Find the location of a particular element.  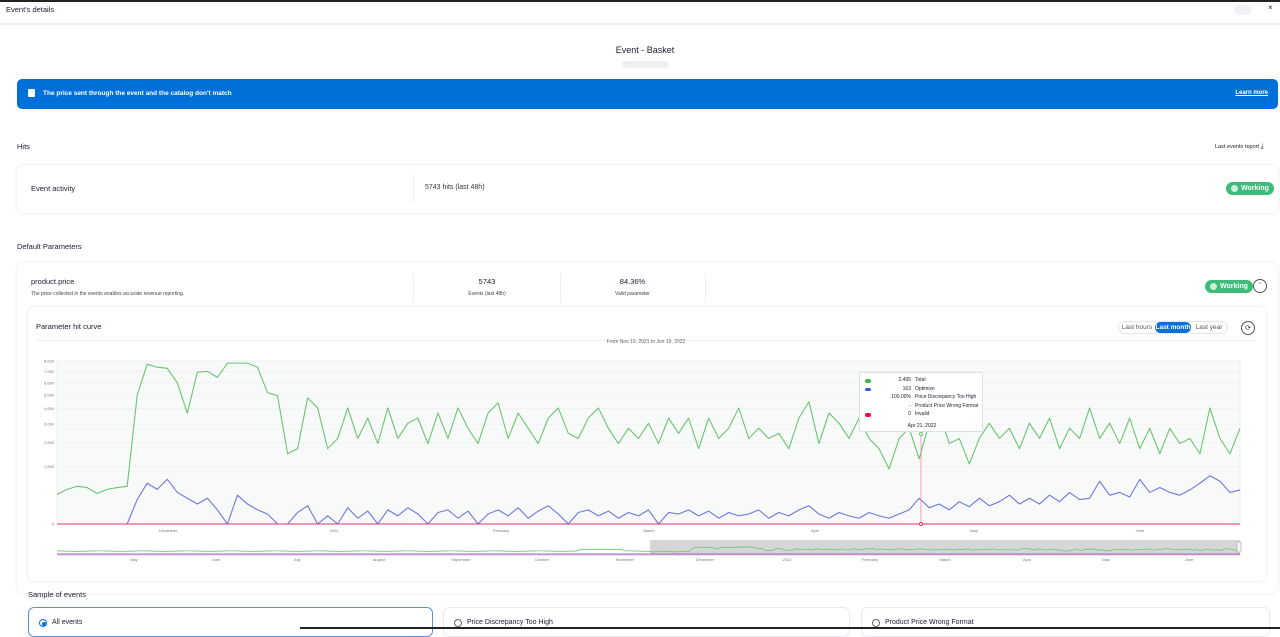

x-tick-label: May is located at coordinates (974, 530).